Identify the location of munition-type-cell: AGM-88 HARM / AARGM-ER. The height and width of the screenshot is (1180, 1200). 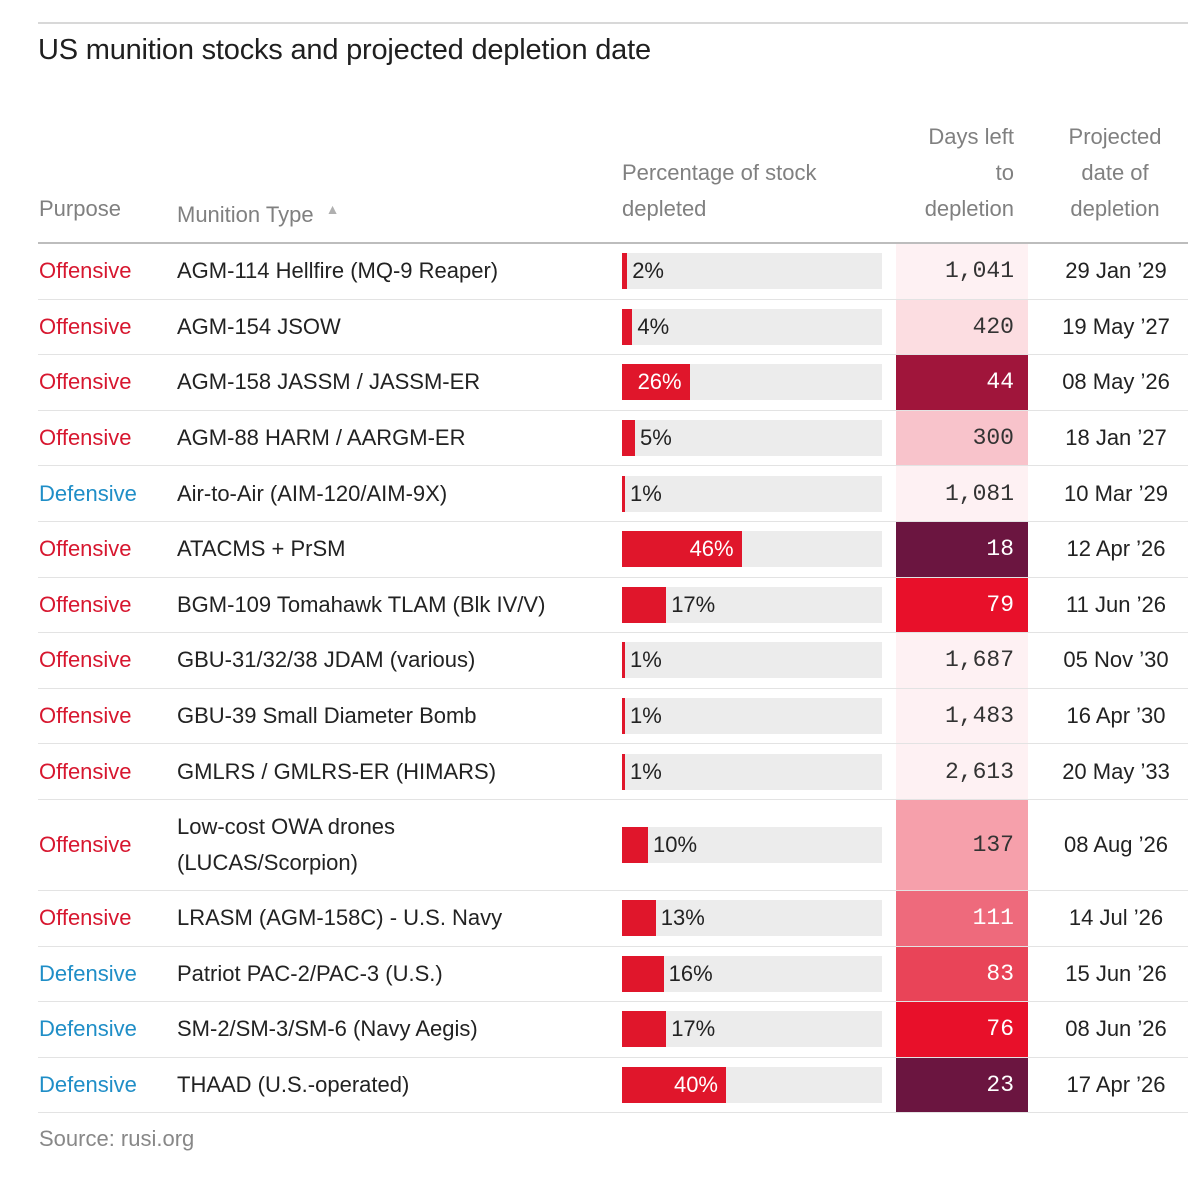
(397, 438).